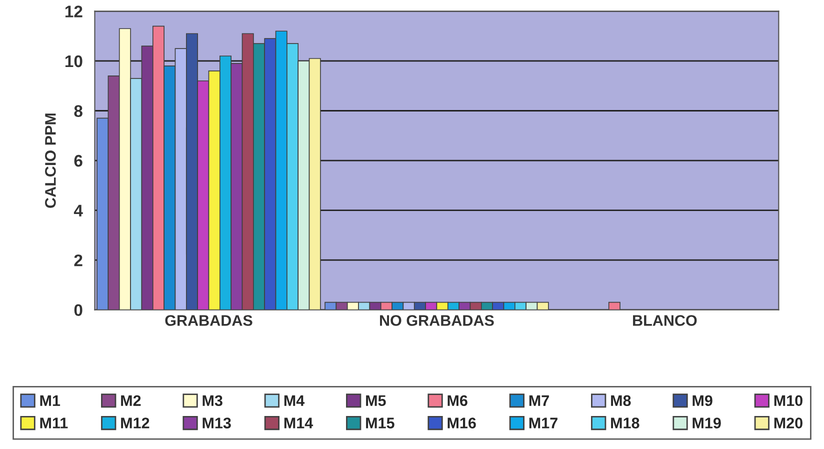 Image resolution: width=824 pixels, height=449 pixels. What do you see at coordinates (299, 423) in the screenshot?
I see `legend-label: M14` at bounding box center [299, 423].